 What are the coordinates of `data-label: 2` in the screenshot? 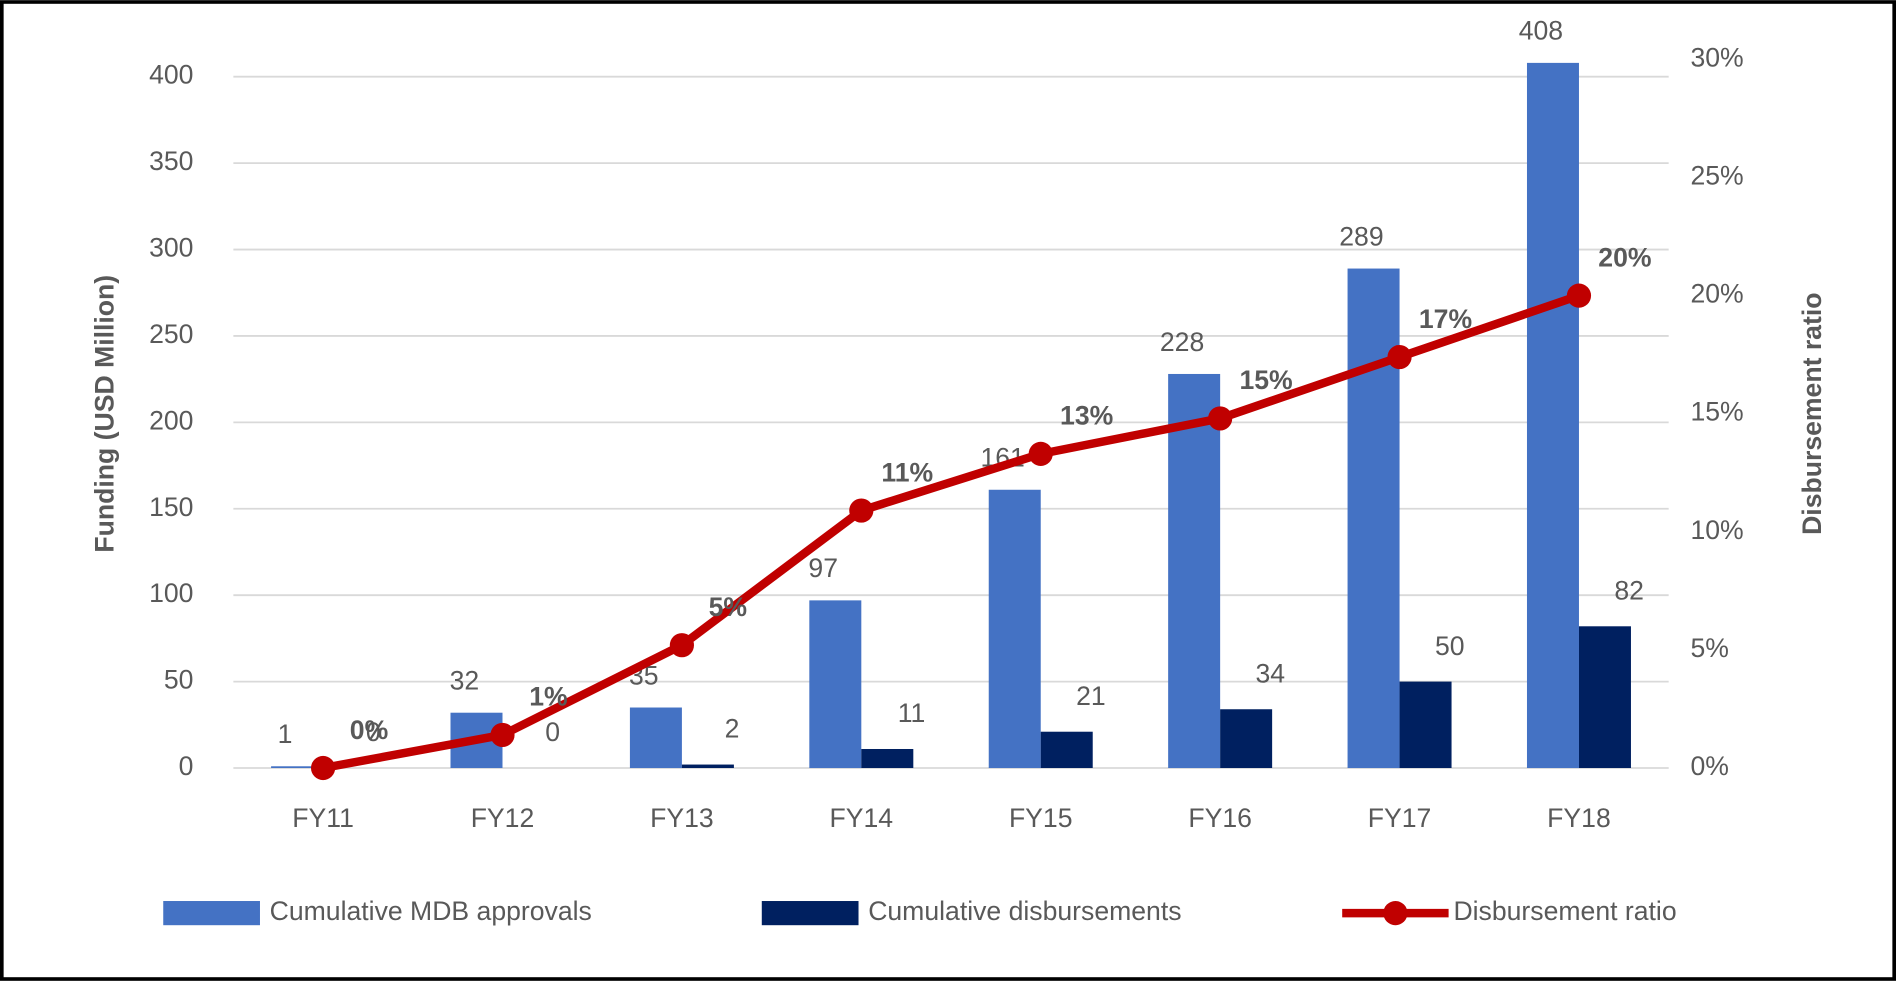 It's located at (732, 729).